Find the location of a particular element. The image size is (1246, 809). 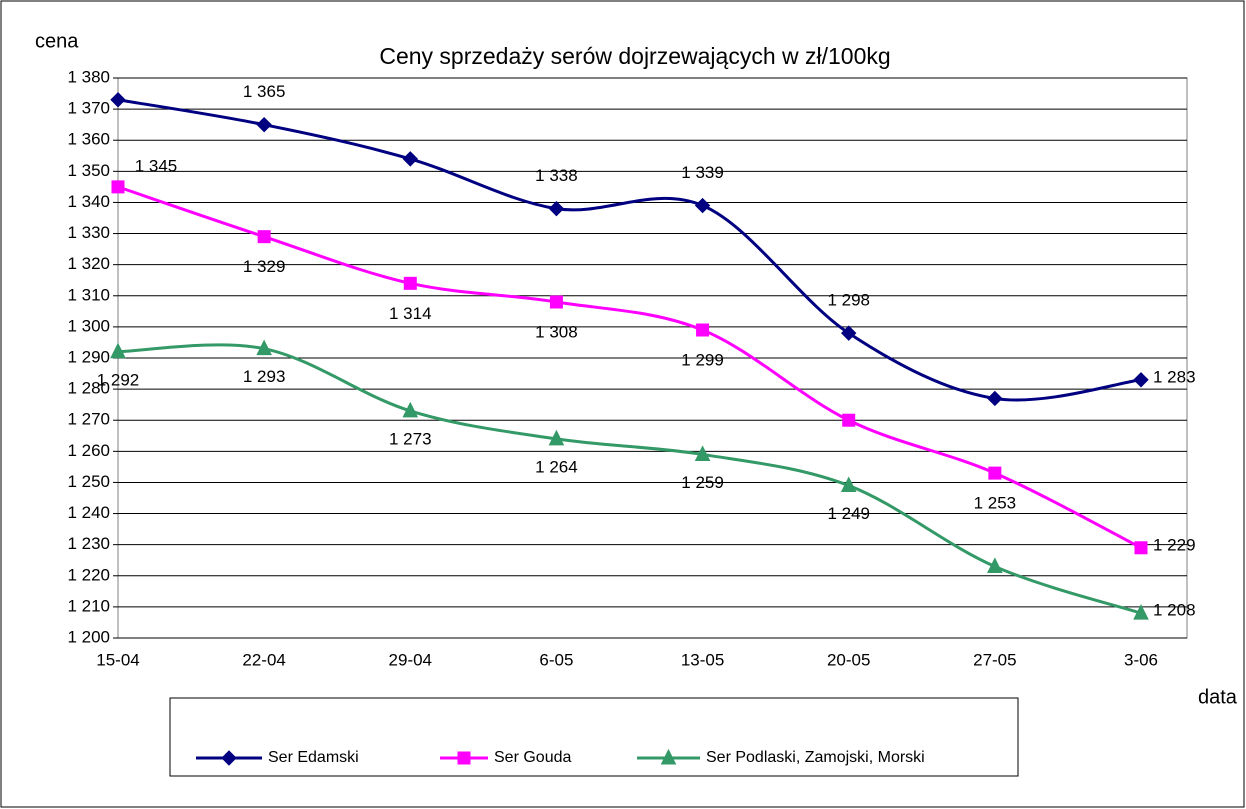

data-label: 1 345 is located at coordinates (156, 165).